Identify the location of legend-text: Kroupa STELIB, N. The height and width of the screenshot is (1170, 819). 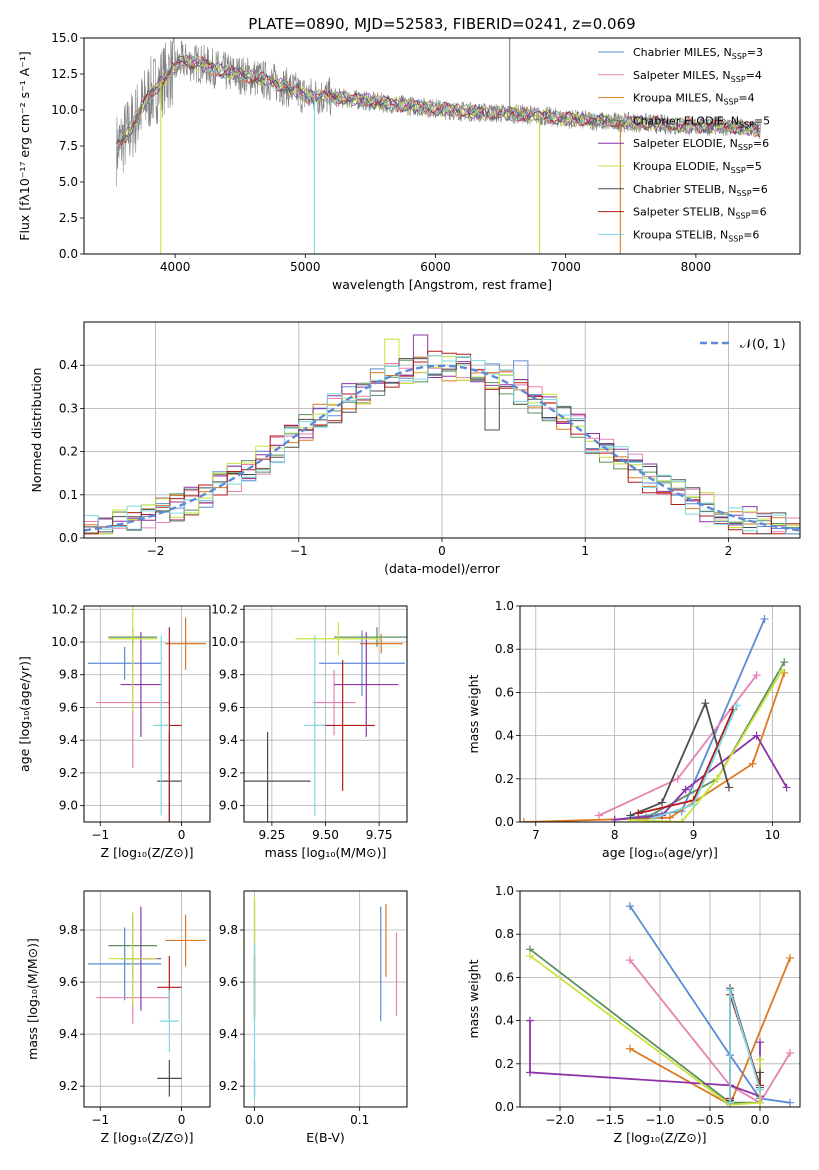
(680, 234).